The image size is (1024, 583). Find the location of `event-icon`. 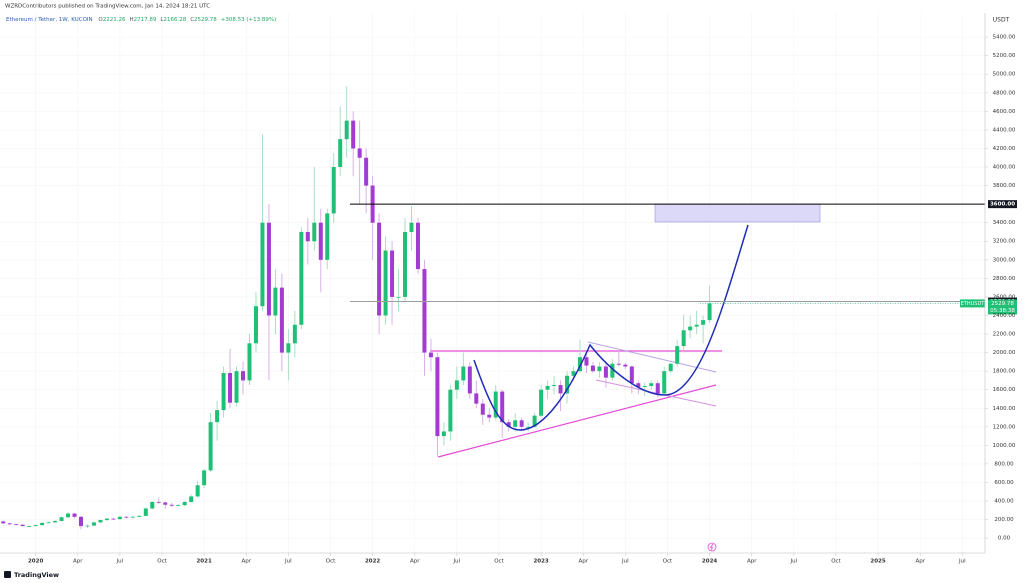

event-icon is located at coordinates (712, 547).